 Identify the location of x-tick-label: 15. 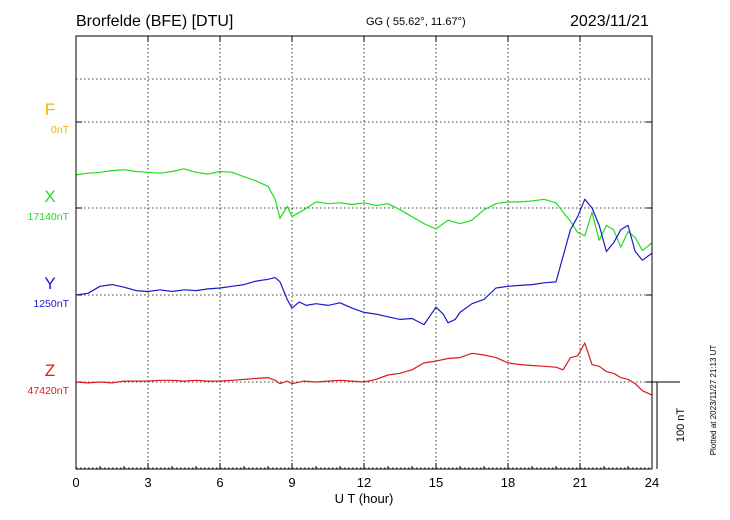
(436, 482).